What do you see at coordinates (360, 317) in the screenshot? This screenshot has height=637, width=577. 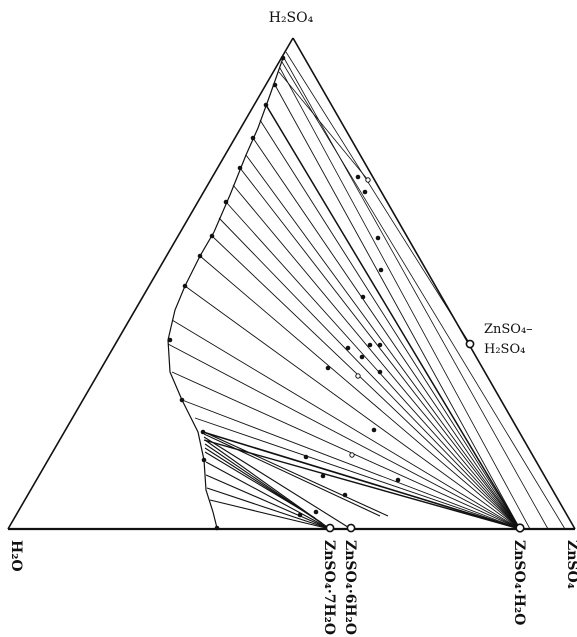 I see `open-points` at bounding box center [360, 317].